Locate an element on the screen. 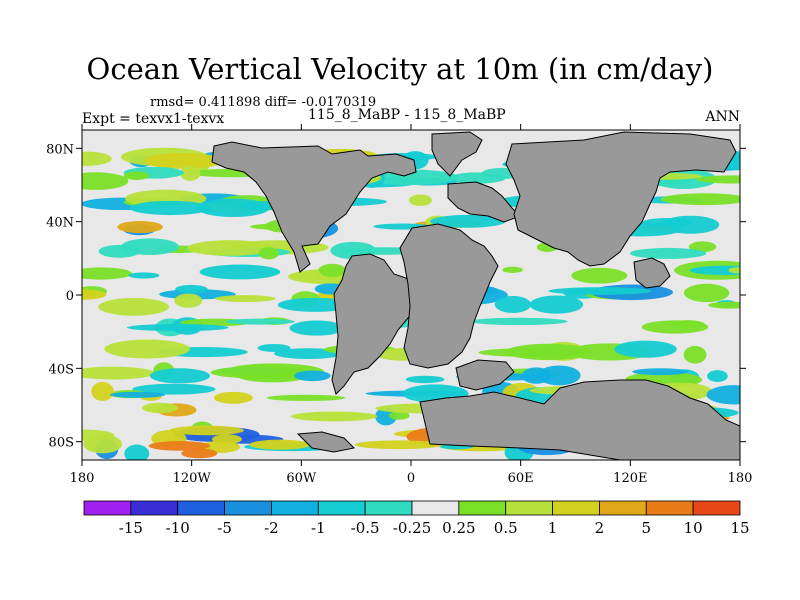  landmass-eurasia is located at coordinates (621, 199).